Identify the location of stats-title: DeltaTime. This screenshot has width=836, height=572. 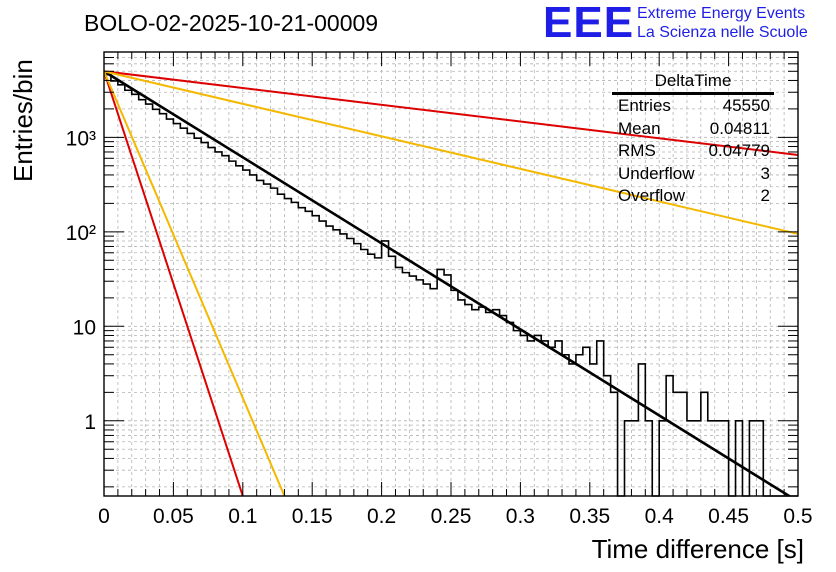
(693, 82).